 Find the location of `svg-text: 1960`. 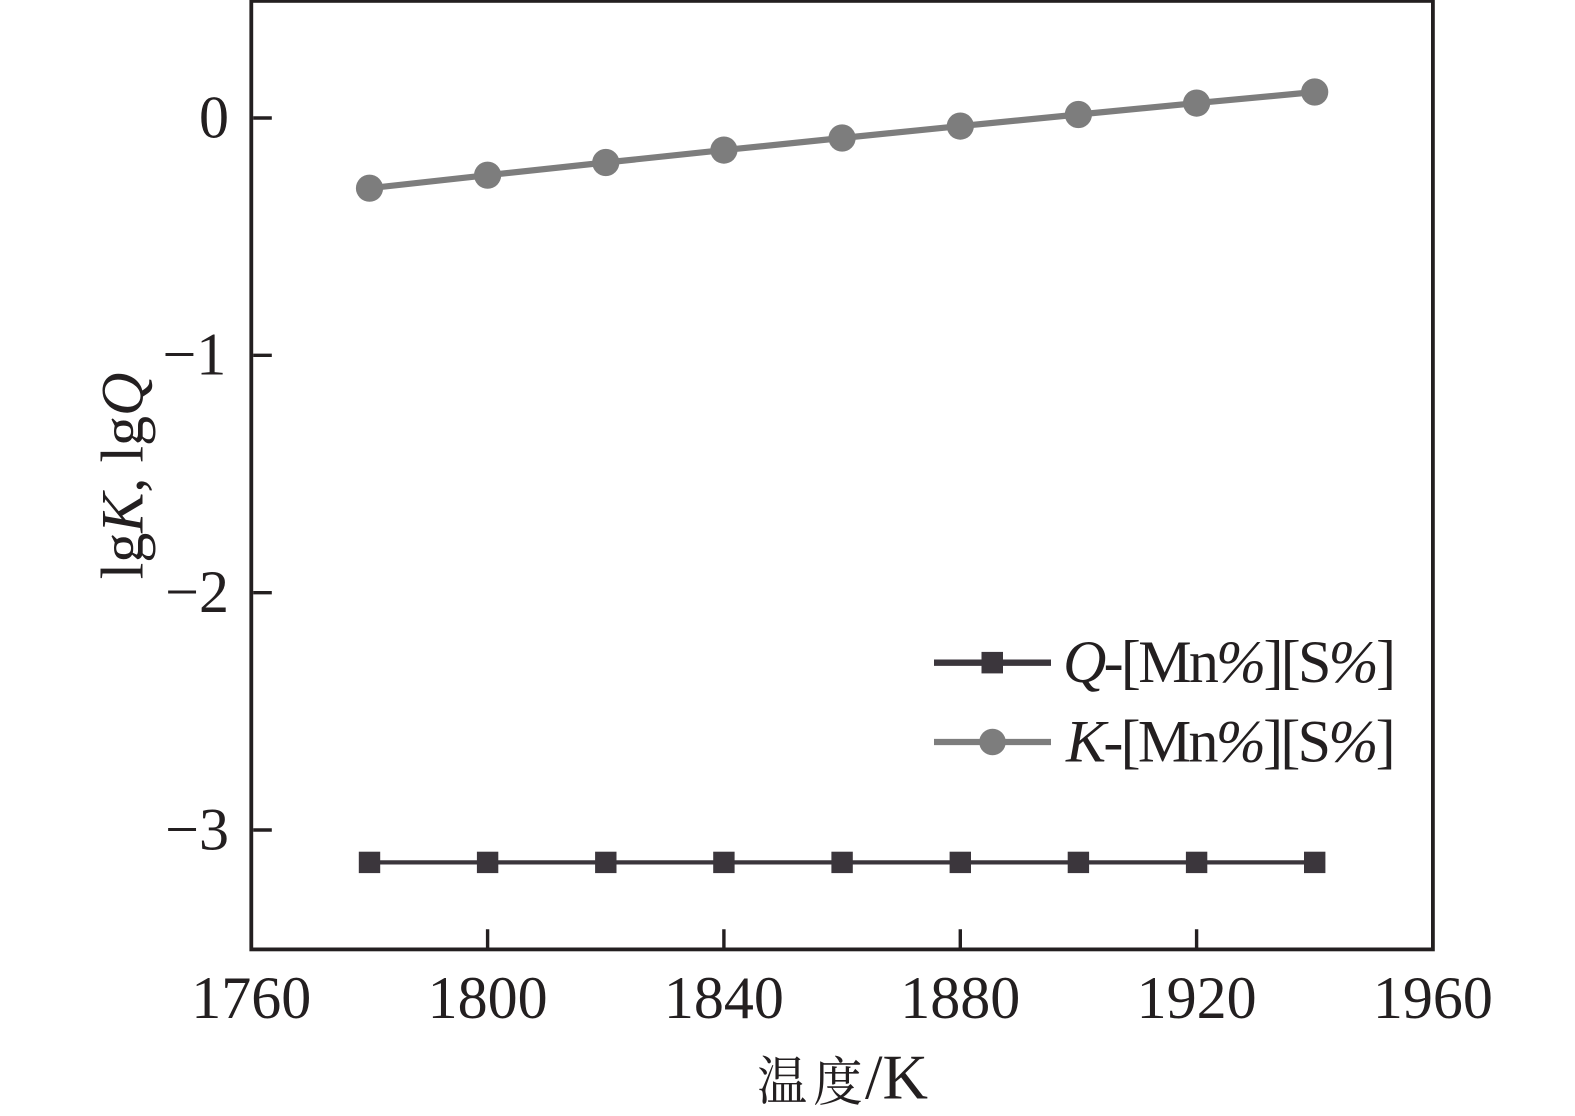

svg-text: 1960 is located at coordinates (1433, 998).